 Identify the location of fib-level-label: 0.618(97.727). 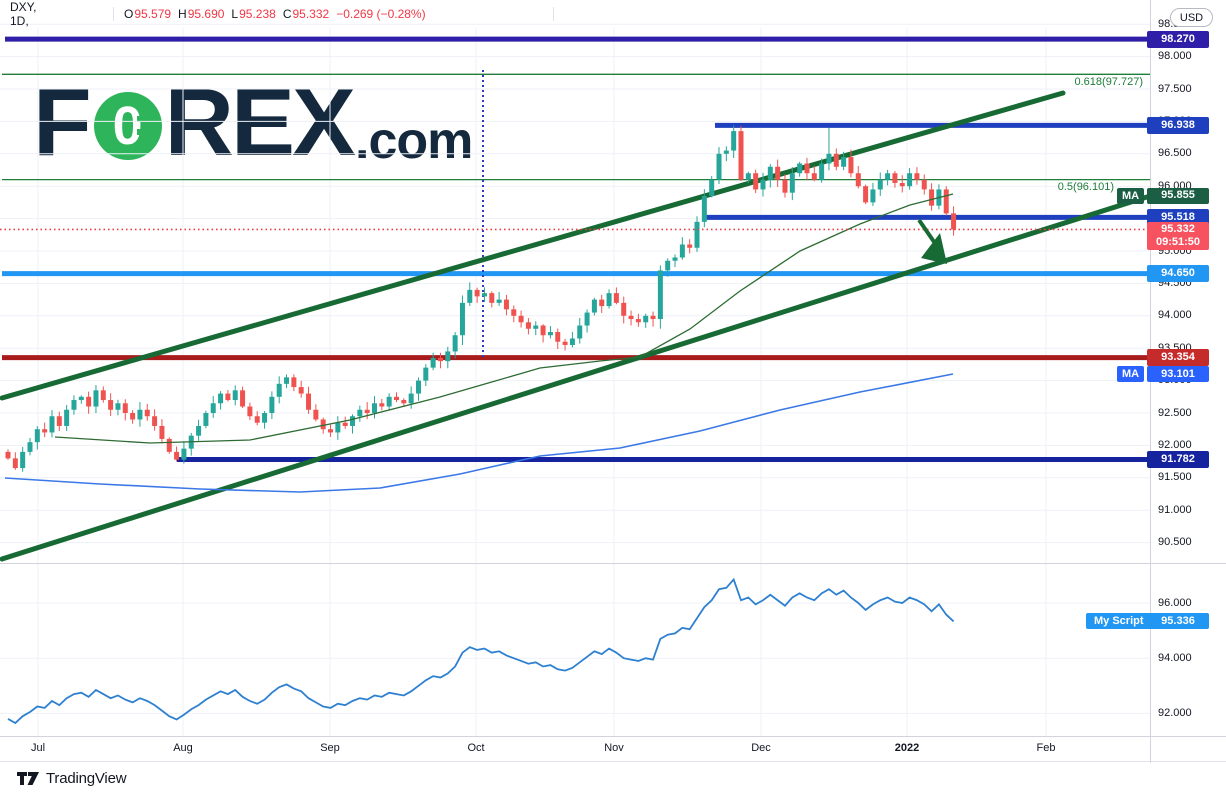
(1109, 81).